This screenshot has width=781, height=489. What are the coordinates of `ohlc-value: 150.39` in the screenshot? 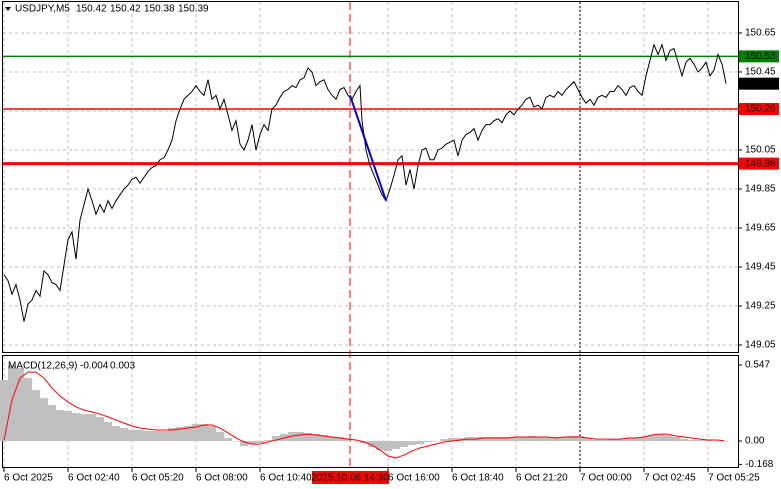 It's located at (193, 9).